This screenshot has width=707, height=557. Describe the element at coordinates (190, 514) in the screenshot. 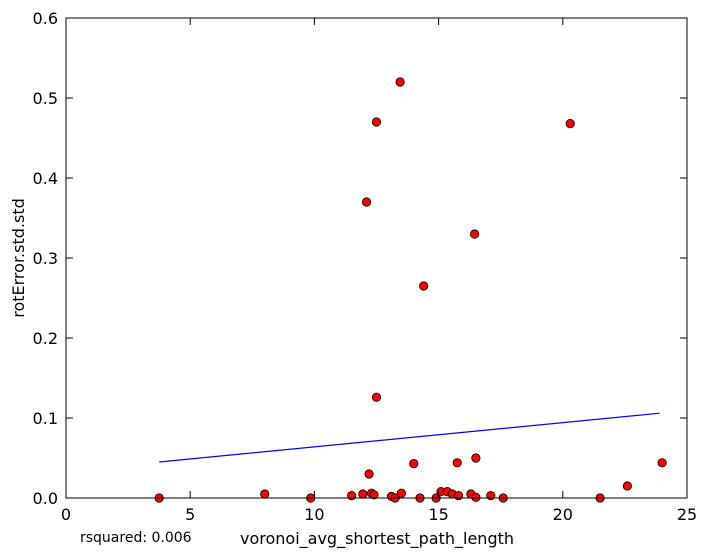

I see `x-tick-label: 5` at that location.